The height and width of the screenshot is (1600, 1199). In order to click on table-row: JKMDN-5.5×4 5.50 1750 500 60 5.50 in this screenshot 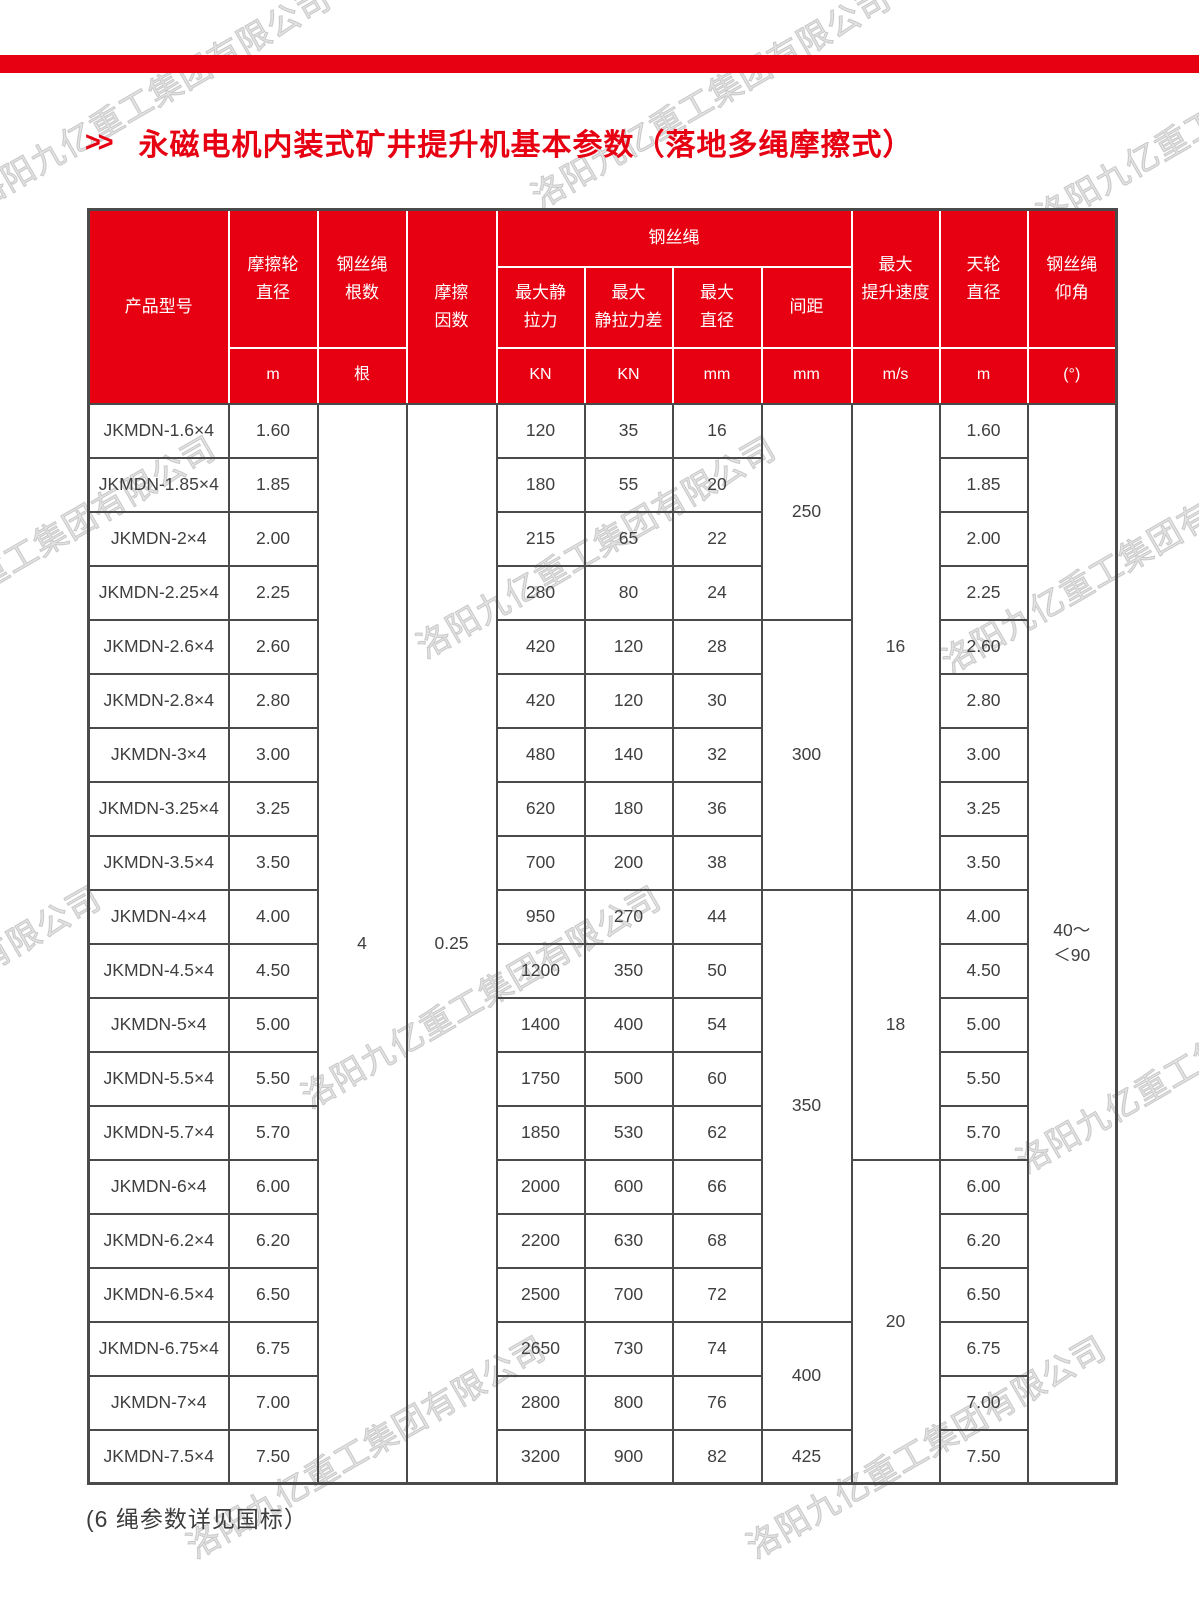, I will do `click(602, 1078)`.